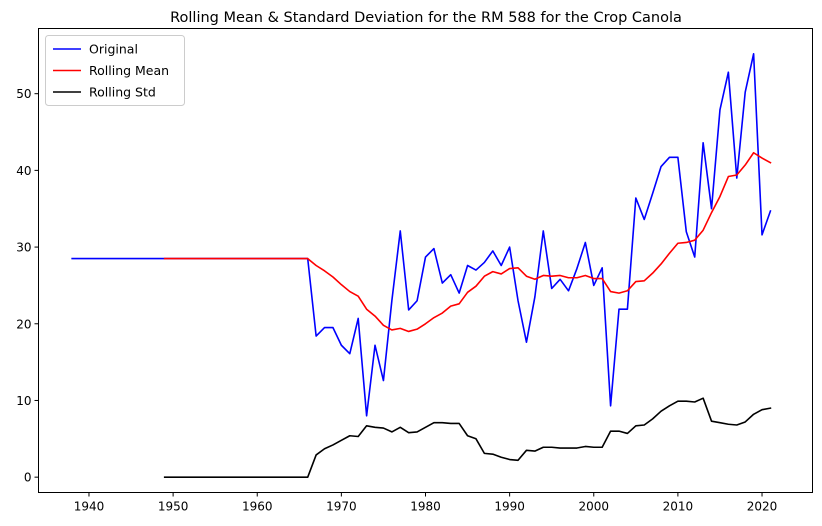 The width and height of the screenshot is (822, 526). I want to click on x-tick-label: 1980, so click(425, 507).